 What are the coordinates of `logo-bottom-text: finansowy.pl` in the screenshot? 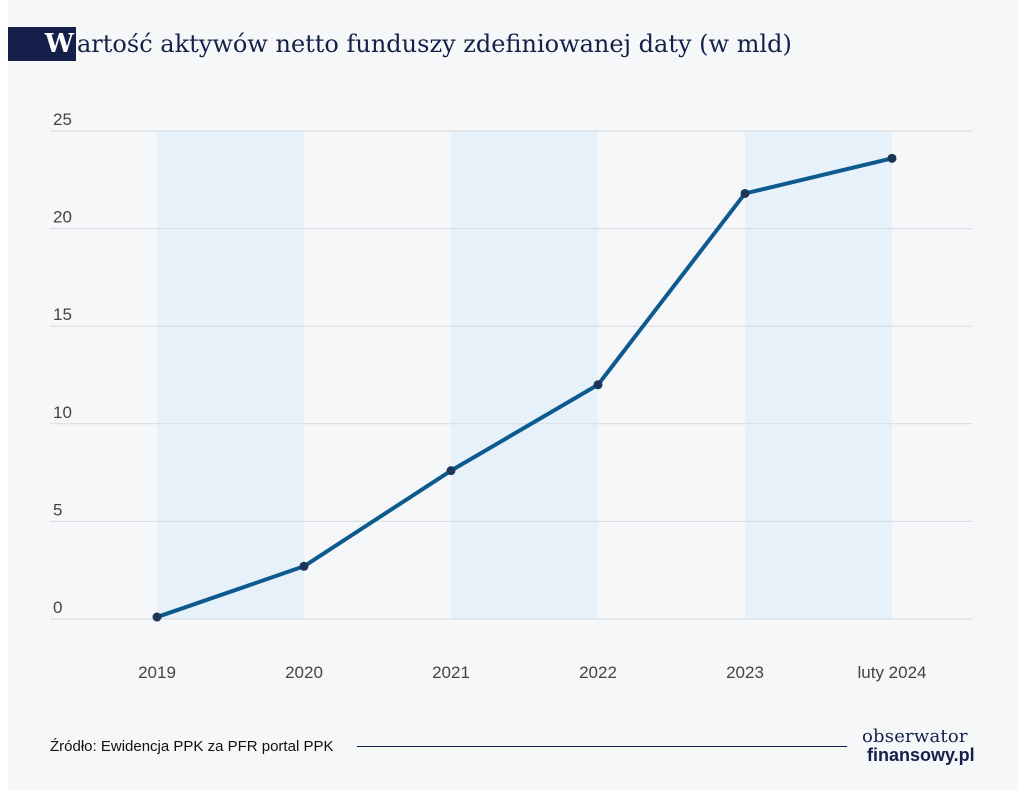 It's located at (921, 755).